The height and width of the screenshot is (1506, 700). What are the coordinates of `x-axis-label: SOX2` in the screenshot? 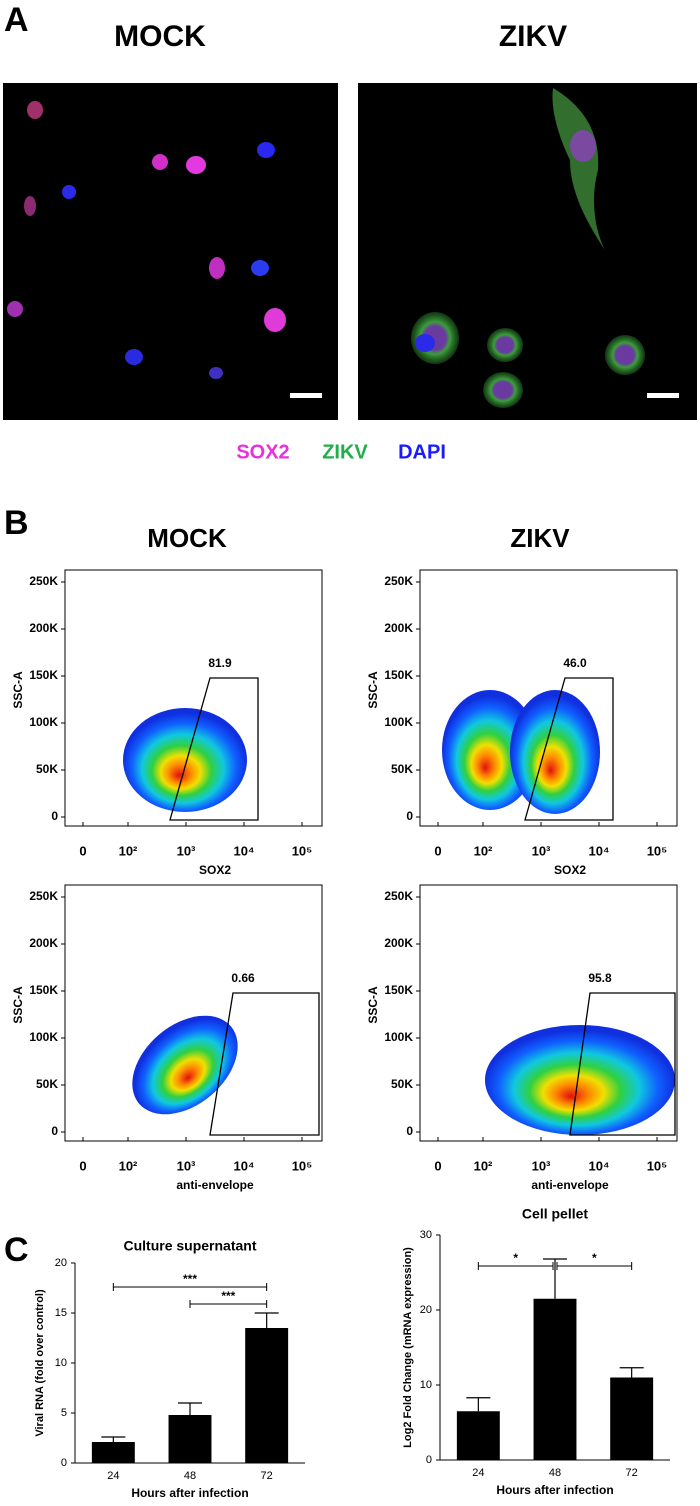 It's located at (570, 870).